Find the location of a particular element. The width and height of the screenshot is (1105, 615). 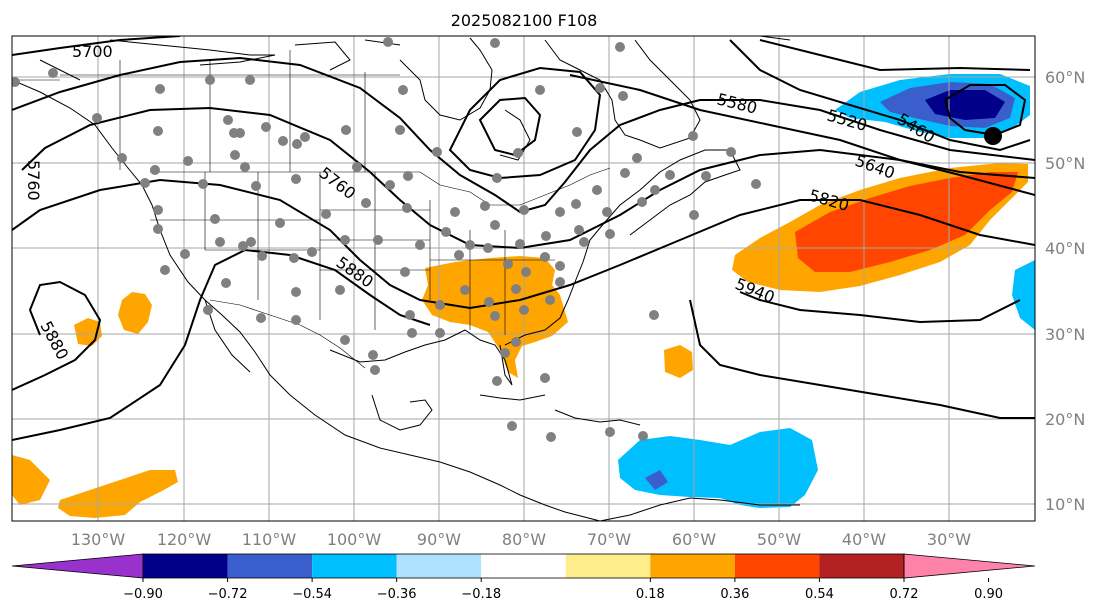

lon-label: 90°W is located at coordinates (439, 539).